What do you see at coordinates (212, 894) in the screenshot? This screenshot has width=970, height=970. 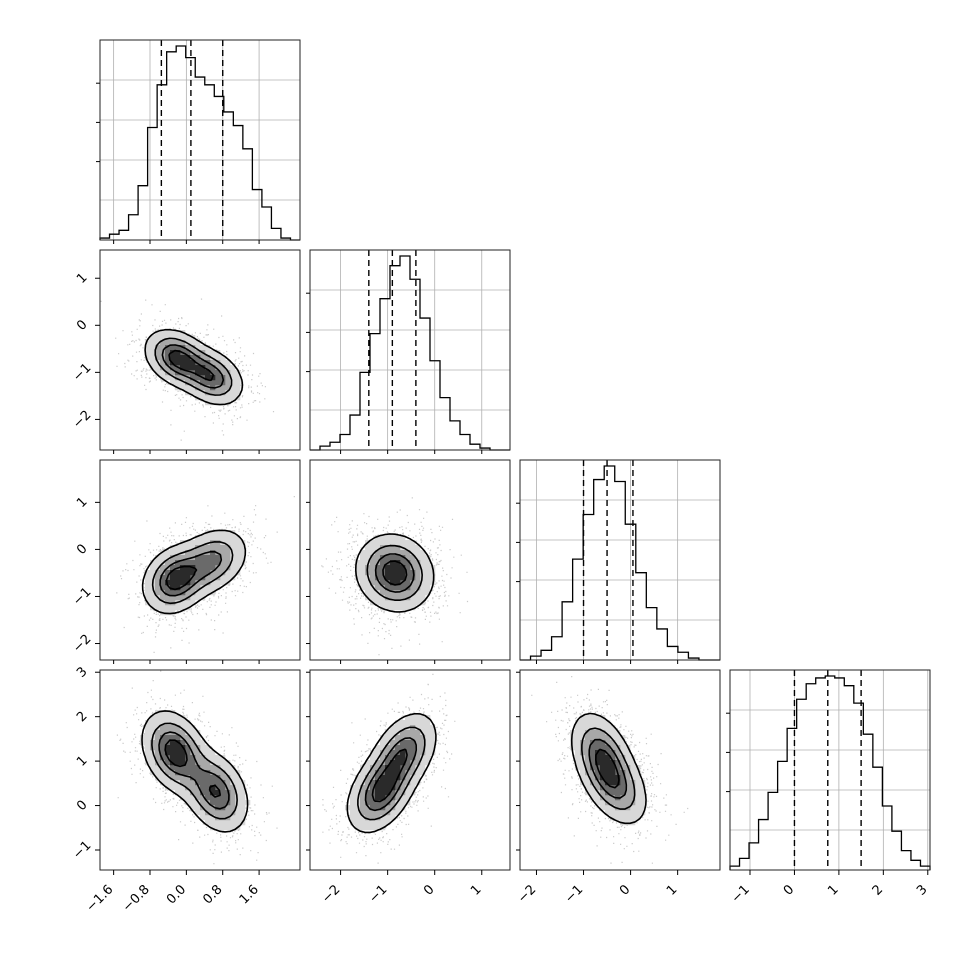 I see `x-tick-label: 0.8` at bounding box center [212, 894].